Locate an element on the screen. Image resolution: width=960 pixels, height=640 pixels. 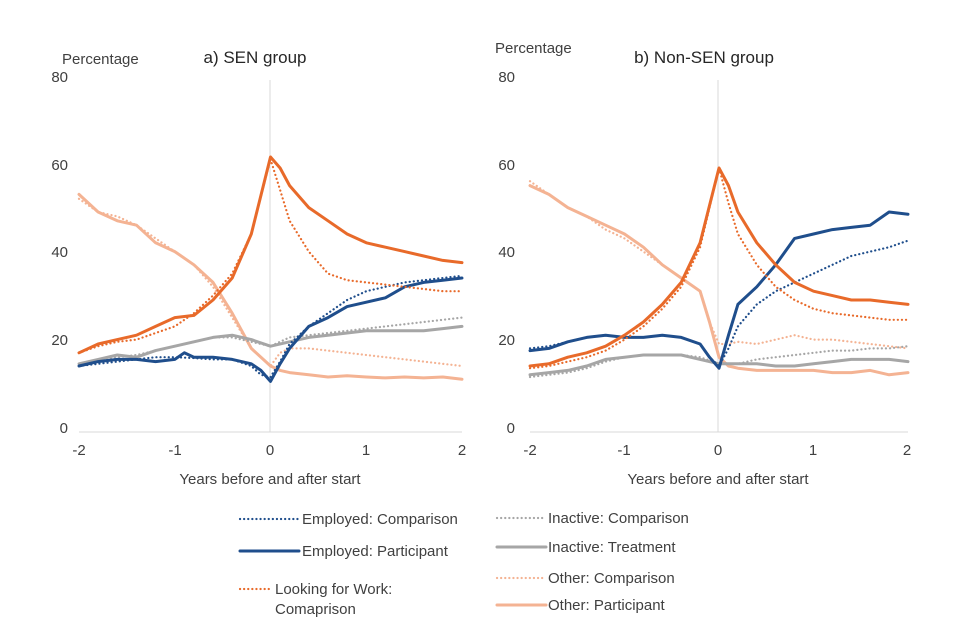
legend-label-continued: Comaprison is located at coordinates (315, 609).